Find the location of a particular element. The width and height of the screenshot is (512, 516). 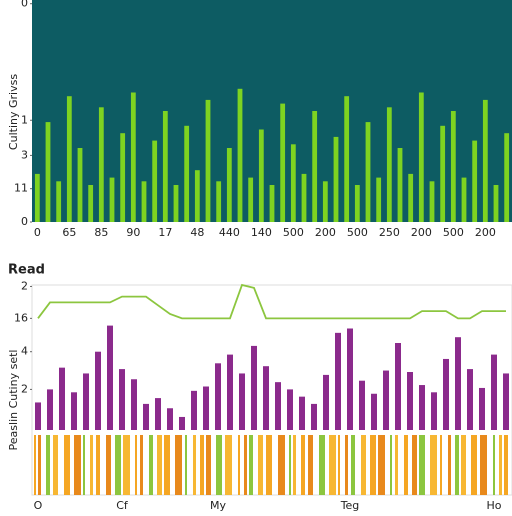

y-tick-label: 3 is located at coordinates (24, 154).